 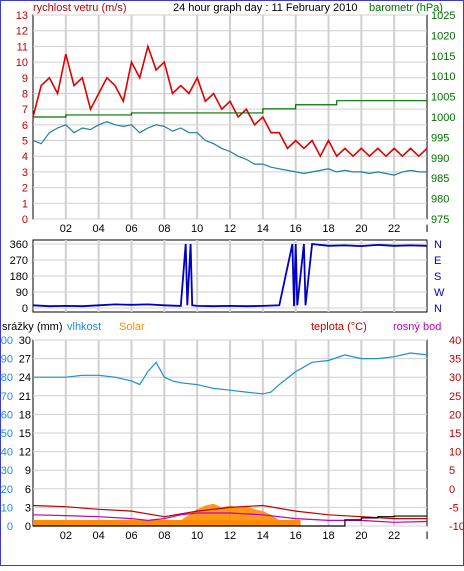 What do you see at coordinates (452, 471) in the screenshot?
I see `temp-y-tick: 5` at bounding box center [452, 471].